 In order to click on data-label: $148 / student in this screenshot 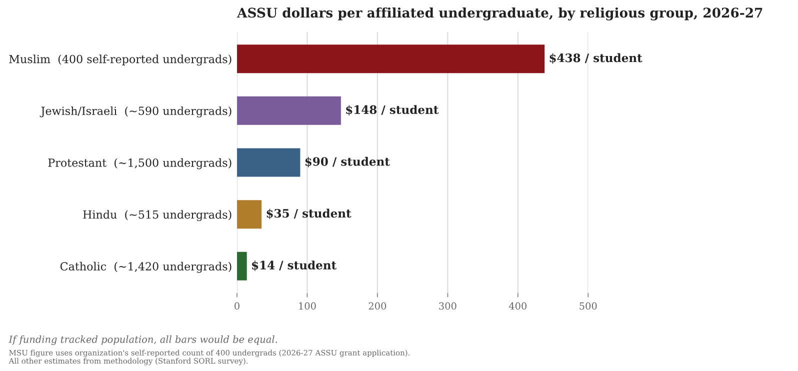, I will do `click(392, 110)`.